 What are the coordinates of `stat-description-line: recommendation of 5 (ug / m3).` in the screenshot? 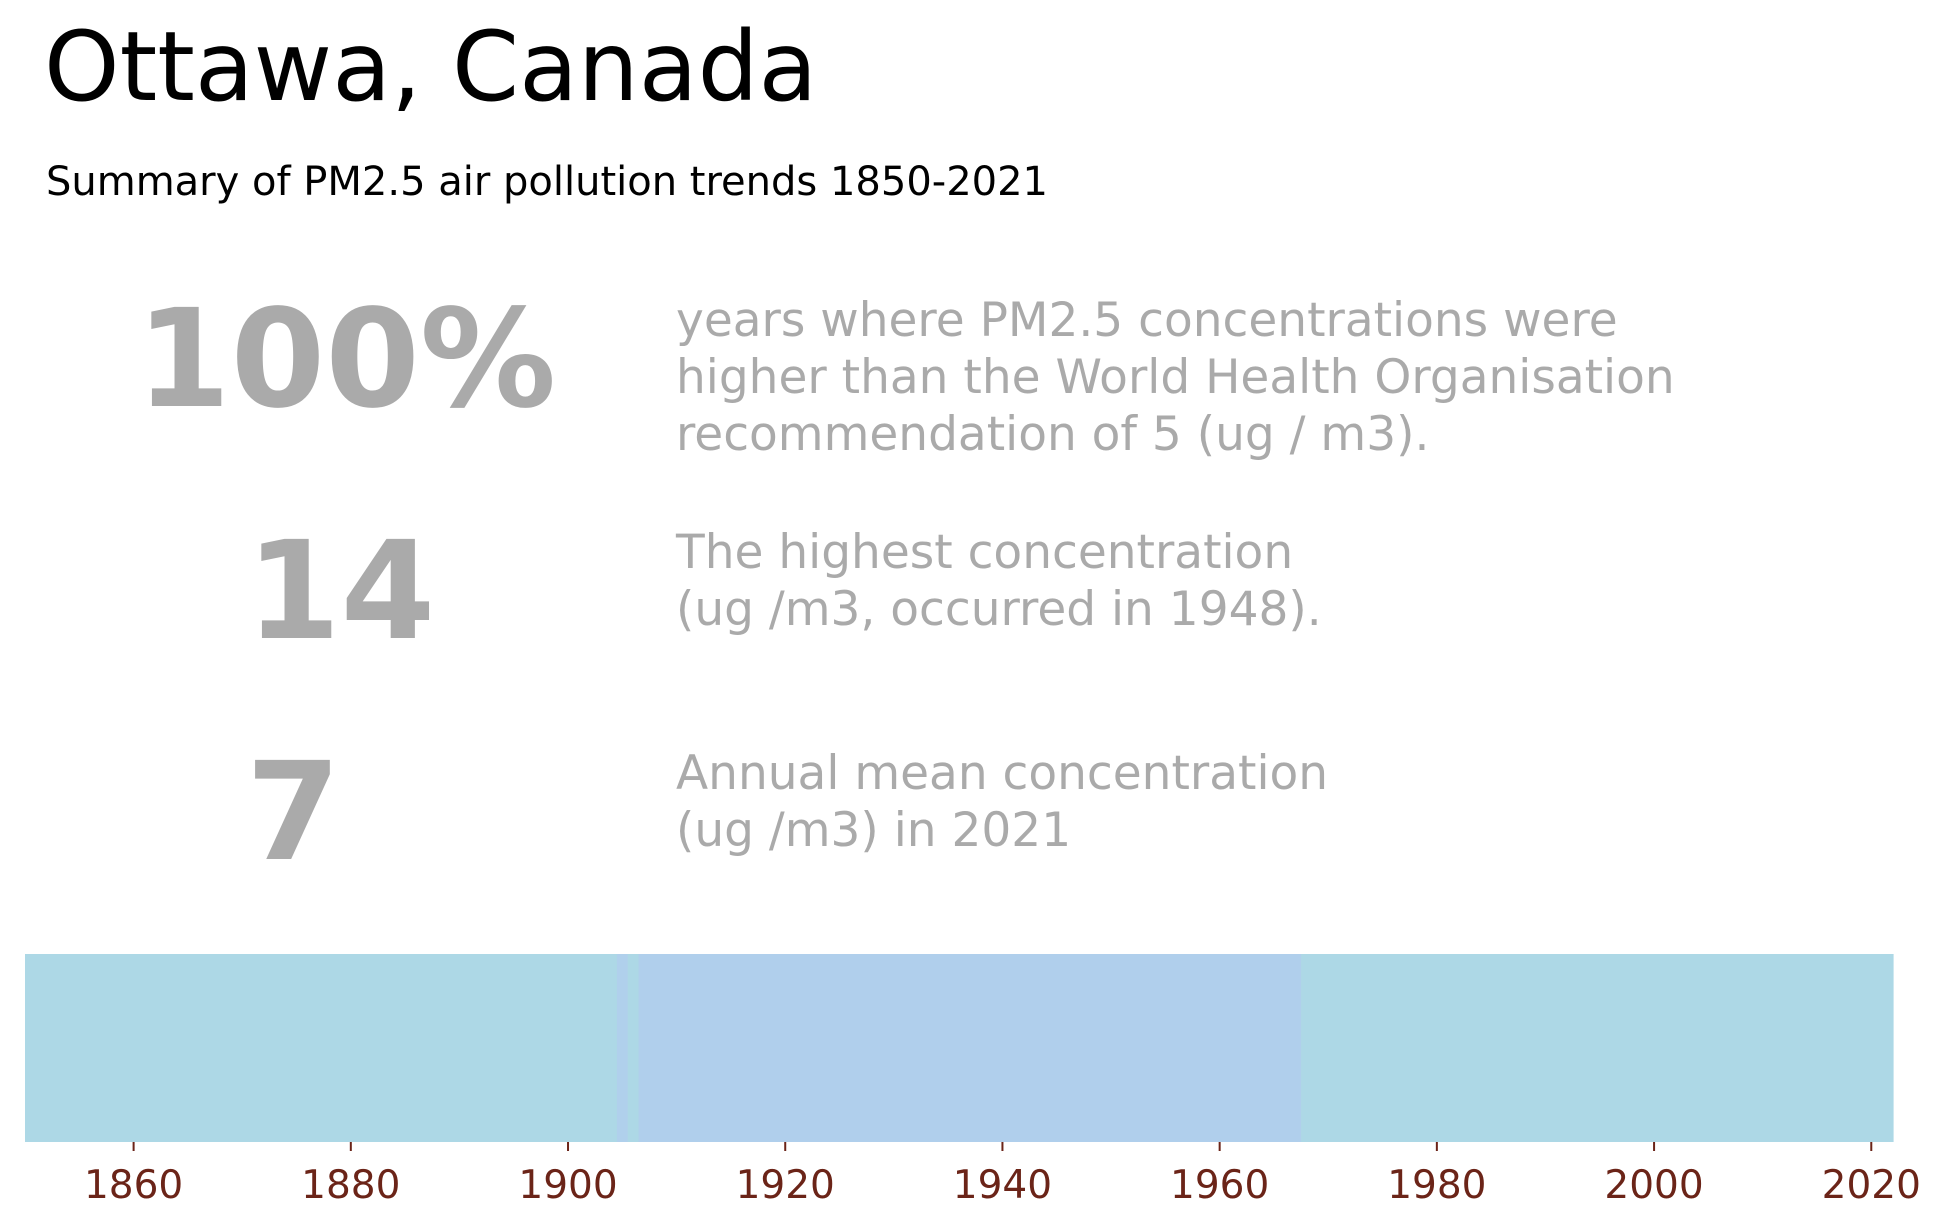 It's located at (1053, 434).